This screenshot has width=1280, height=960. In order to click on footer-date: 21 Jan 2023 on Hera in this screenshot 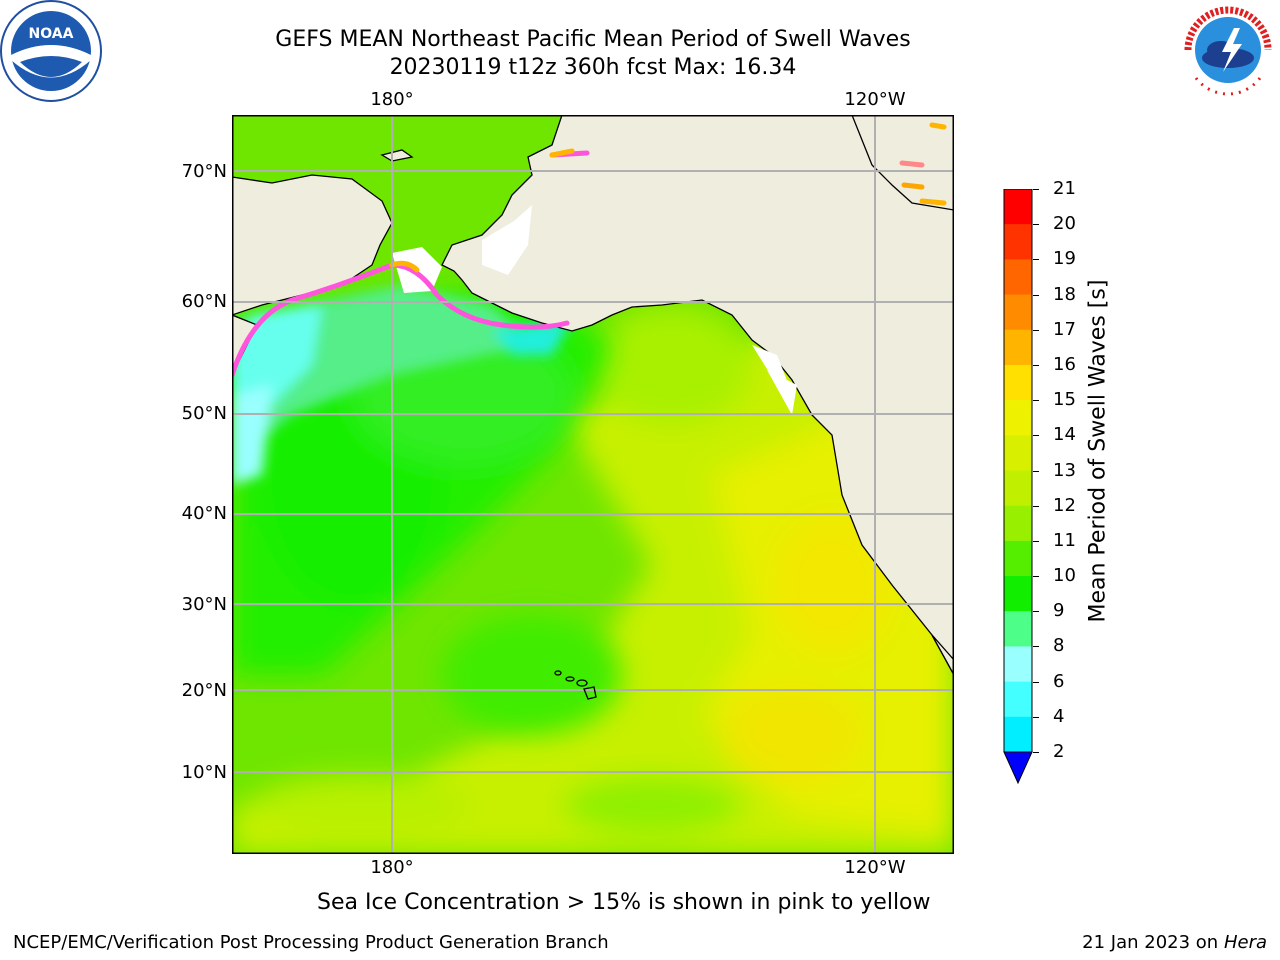, I will do `click(1174, 942)`.